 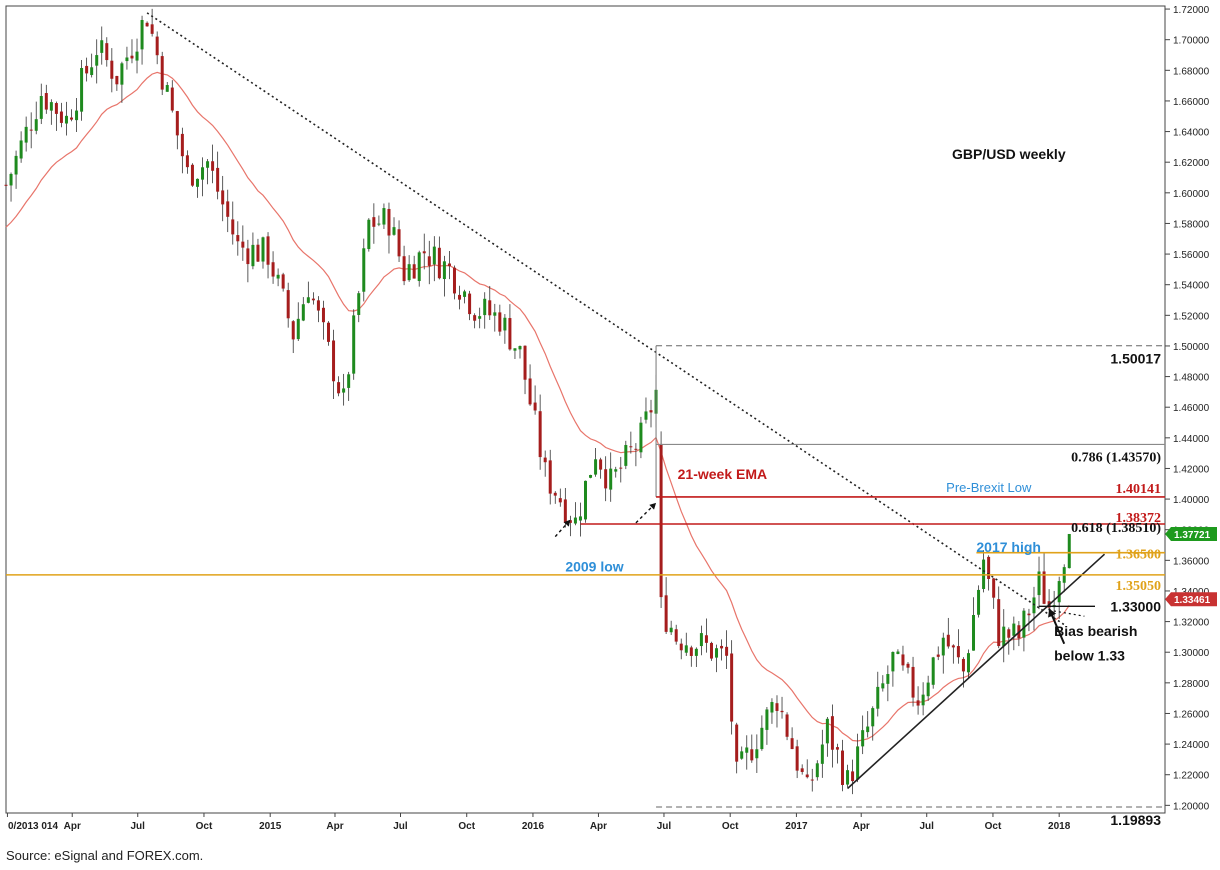 What do you see at coordinates (1191, 745) in the screenshot?
I see `y-tick-label: 1.24000` at bounding box center [1191, 745].